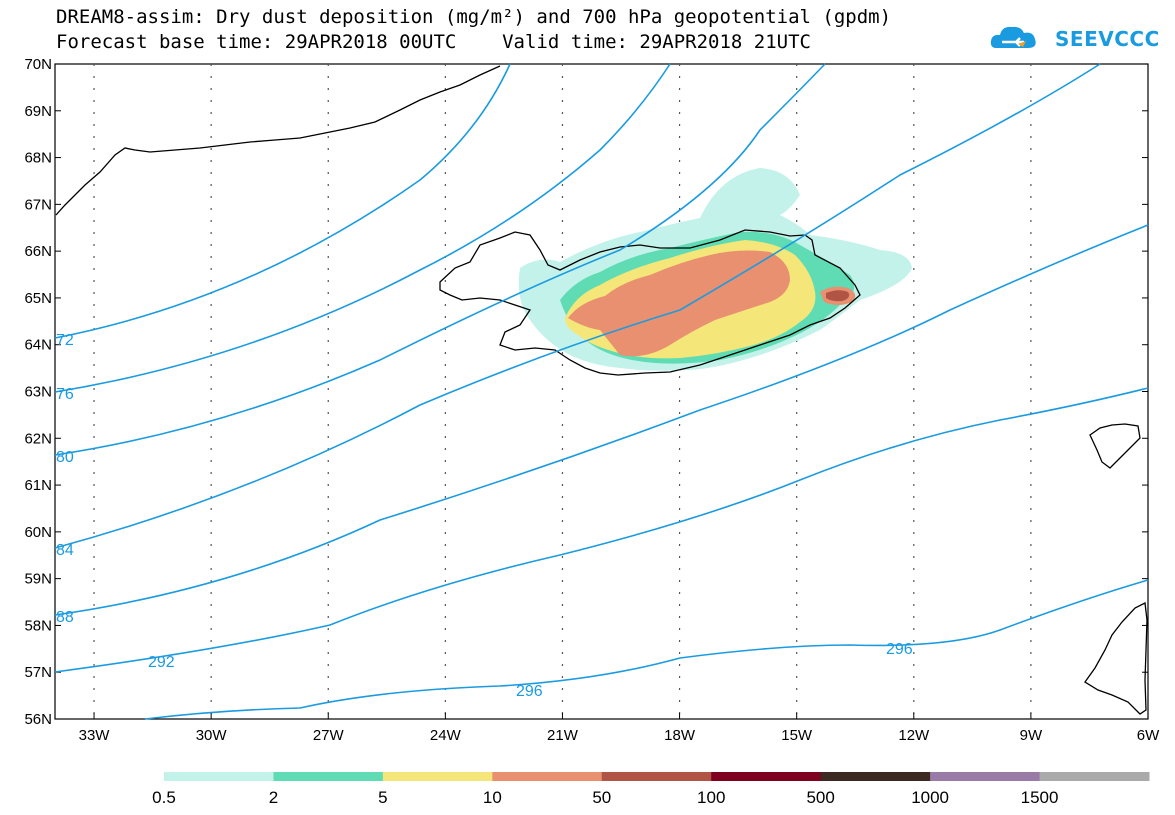  Describe the element at coordinates (797, 735) in the screenshot. I see `lon-tick-label: 15W` at that location.